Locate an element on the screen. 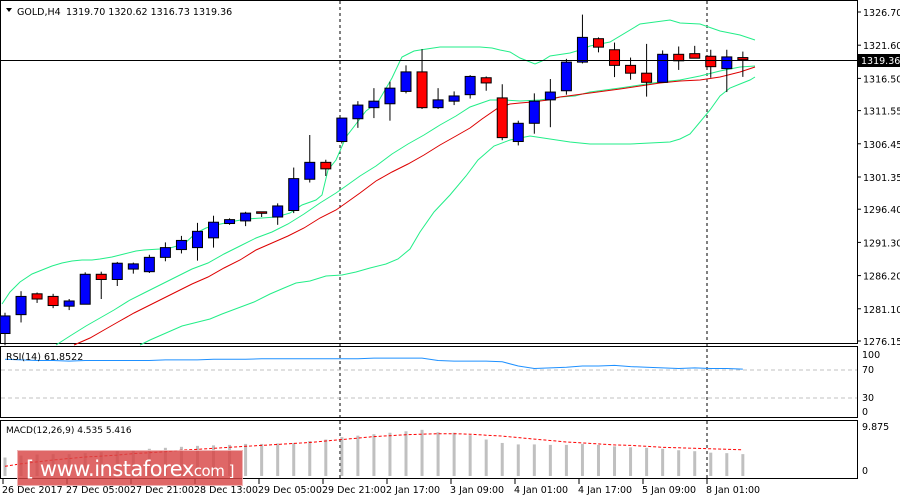 The width and height of the screenshot is (900, 500). rsi-label: RSI(14) 61.8522 is located at coordinates (44, 357).